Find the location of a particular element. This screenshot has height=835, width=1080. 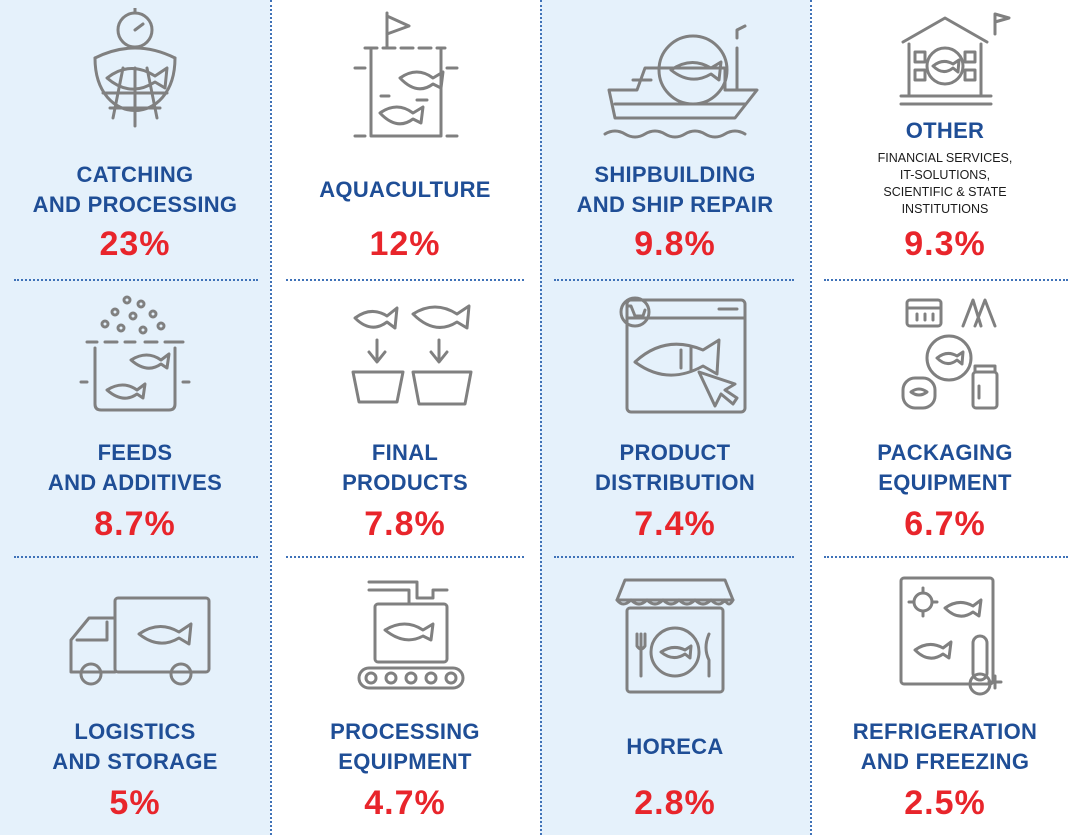

ship-icon is located at coordinates (675, 78).